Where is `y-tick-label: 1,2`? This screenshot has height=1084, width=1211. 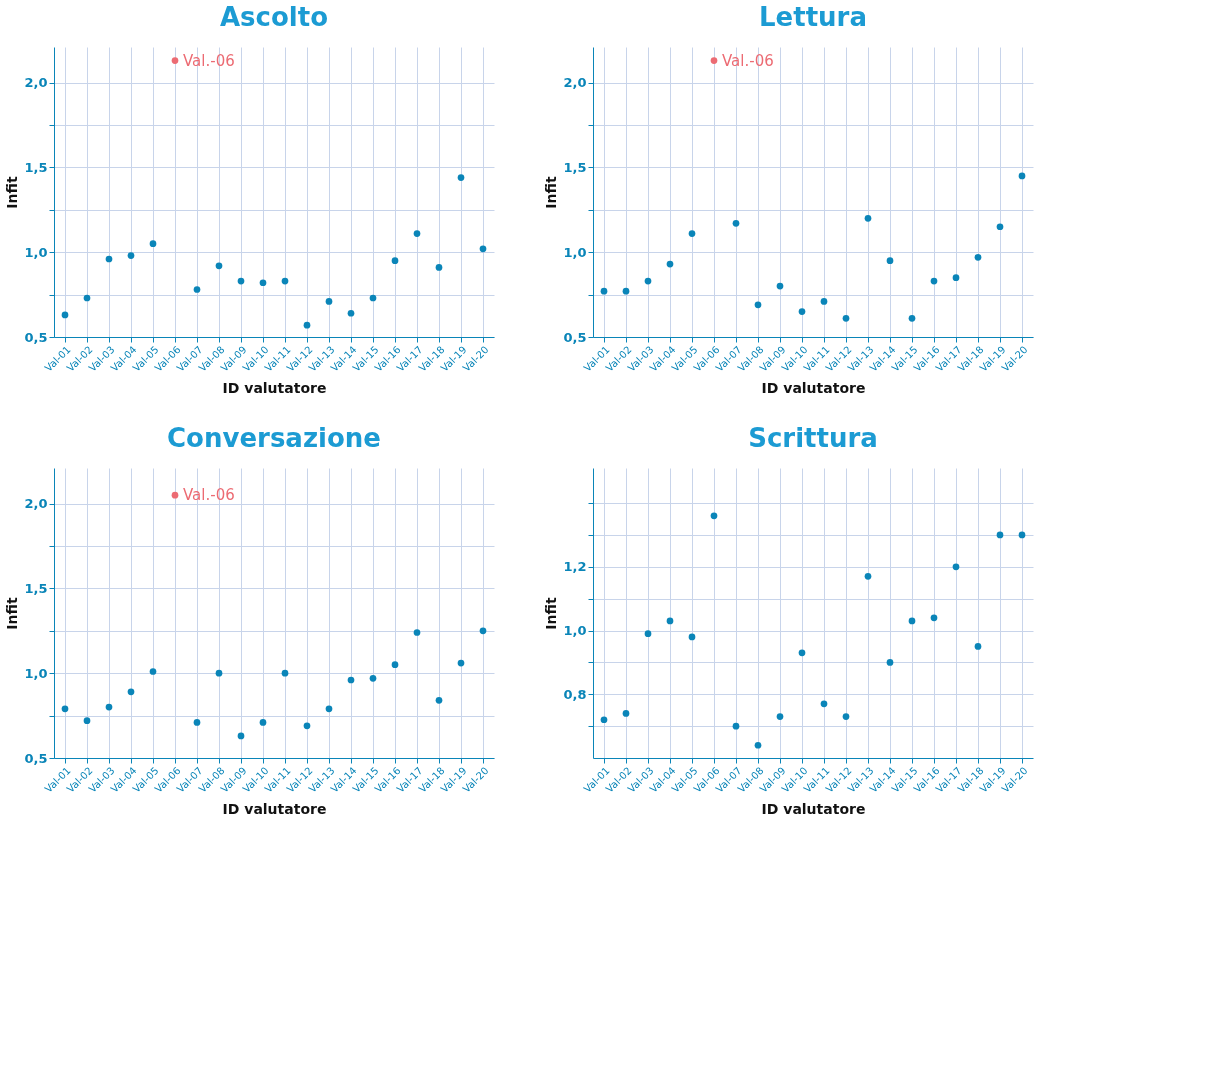 y-tick-label: 1,2 is located at coordinates (575, 567).